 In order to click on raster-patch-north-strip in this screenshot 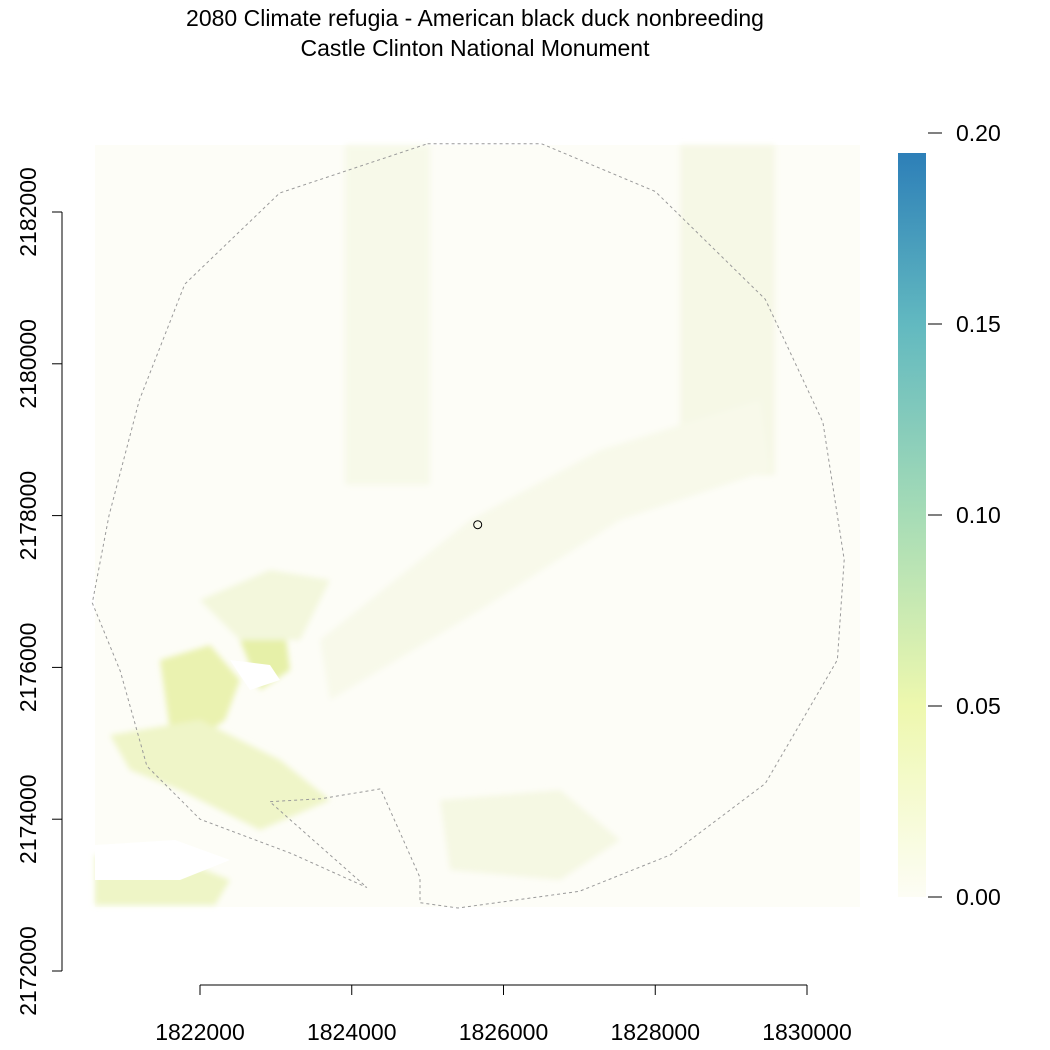, I will do `click(387, 315)`.